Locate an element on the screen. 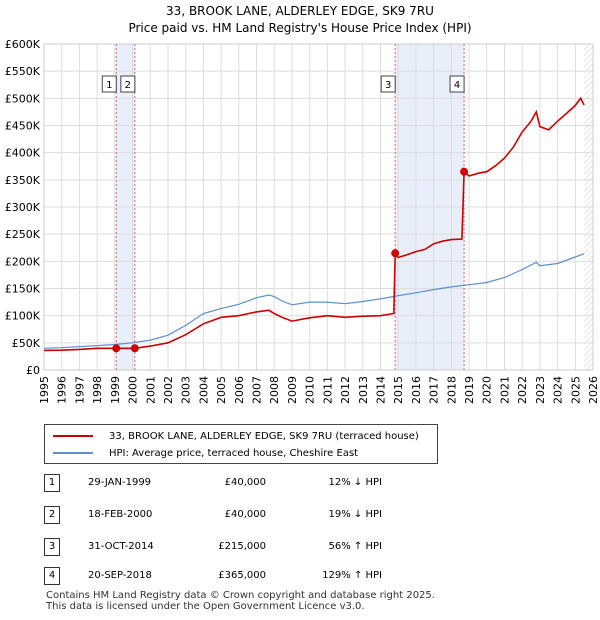  x-tick-label: 2022 is located at coordinates (522, 390).